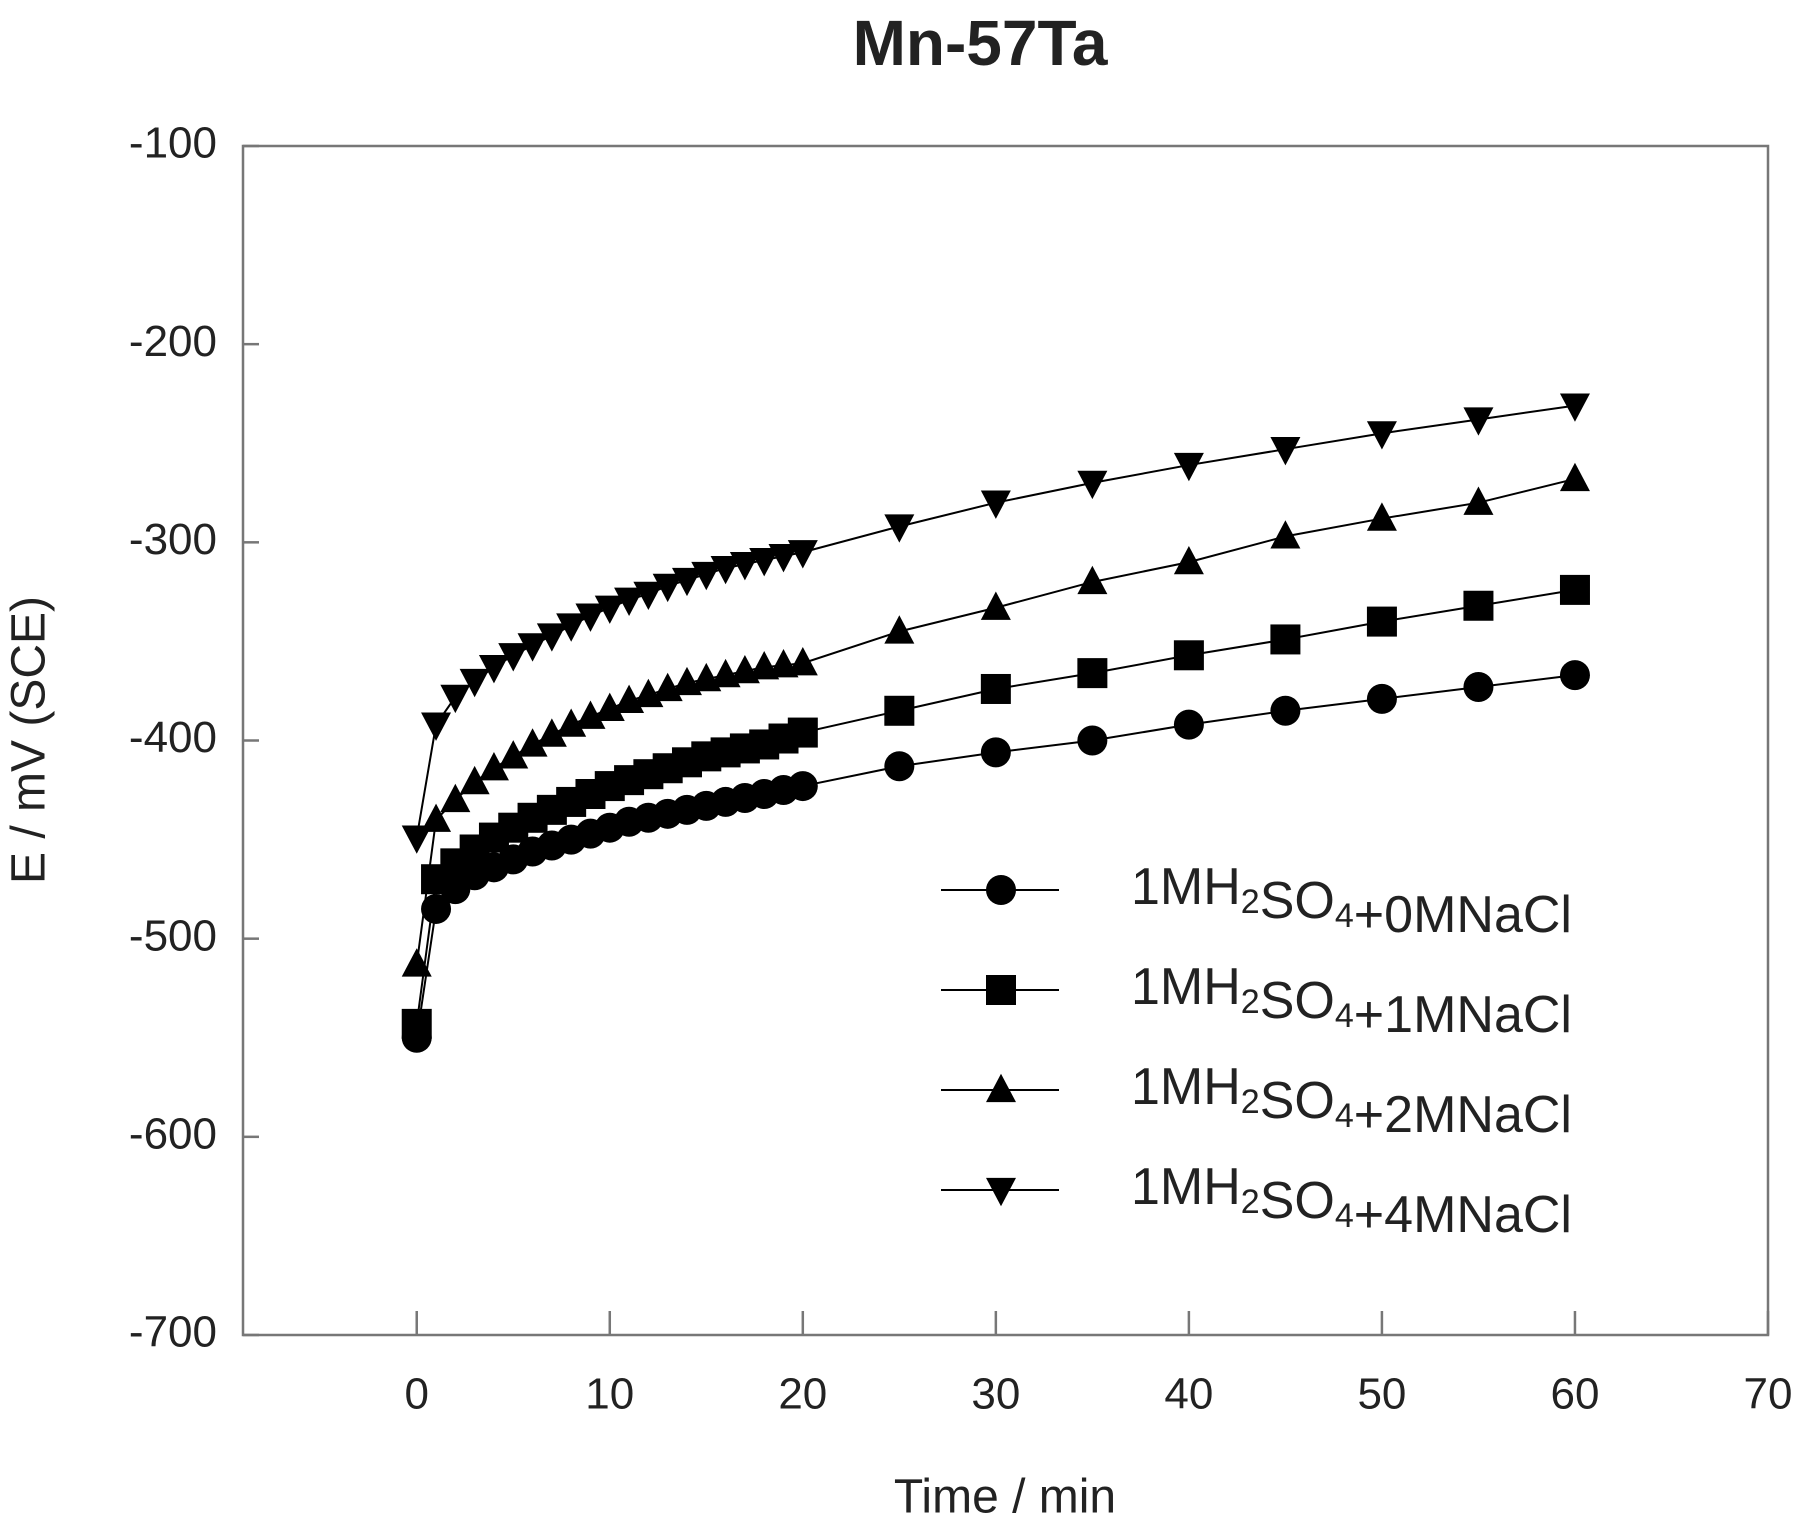 The height and width of the screenshot is (1530, 1800). I want to click on y-tick-label: -700, so click(173, 1332).